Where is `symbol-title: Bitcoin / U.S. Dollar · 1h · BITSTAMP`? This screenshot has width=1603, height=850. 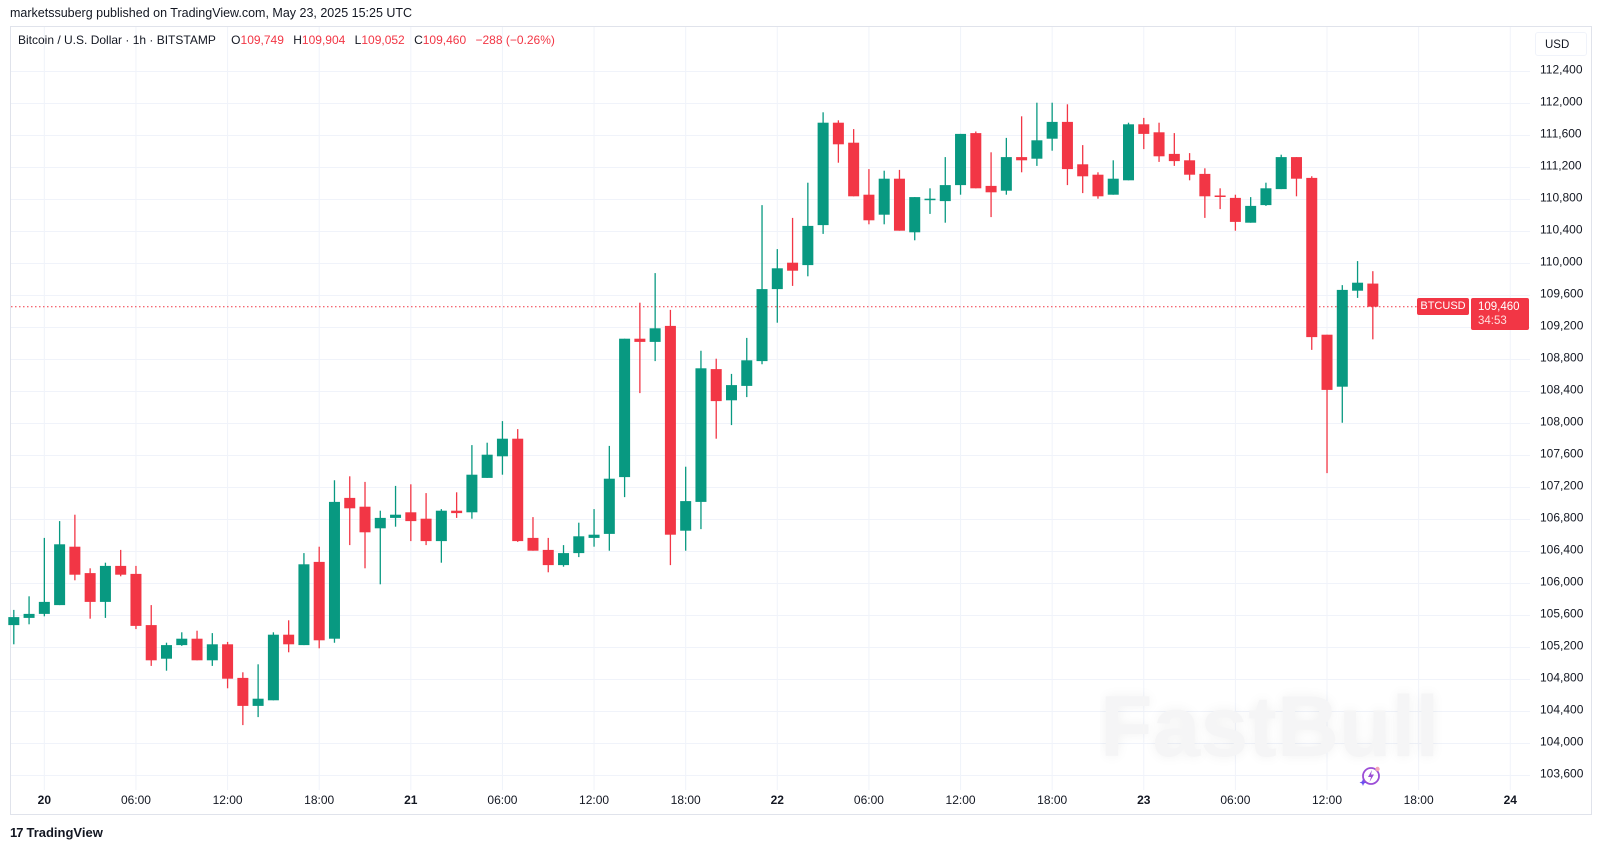
symbol-title: Bitcoin / U.S. Dollar · 1h · BITSTAMP is located at coordinates (117, 40).